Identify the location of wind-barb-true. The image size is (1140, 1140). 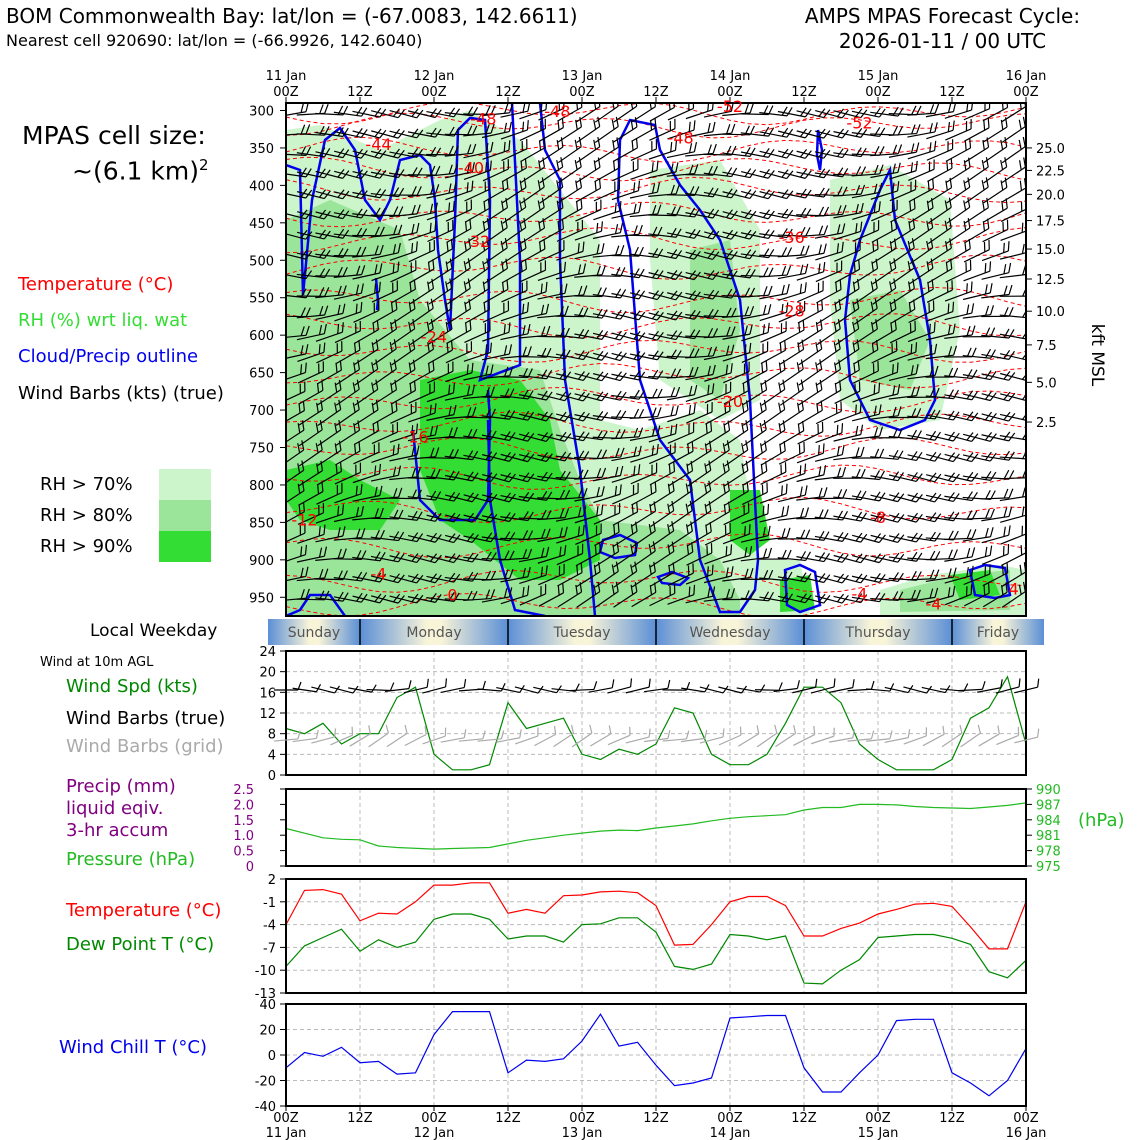
(972, 686).